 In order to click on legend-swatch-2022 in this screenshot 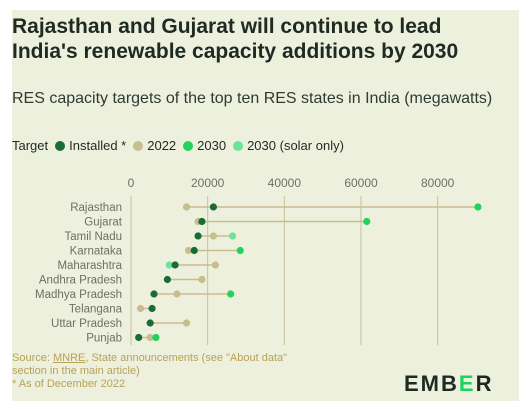, I will do `click(138, 145)`.